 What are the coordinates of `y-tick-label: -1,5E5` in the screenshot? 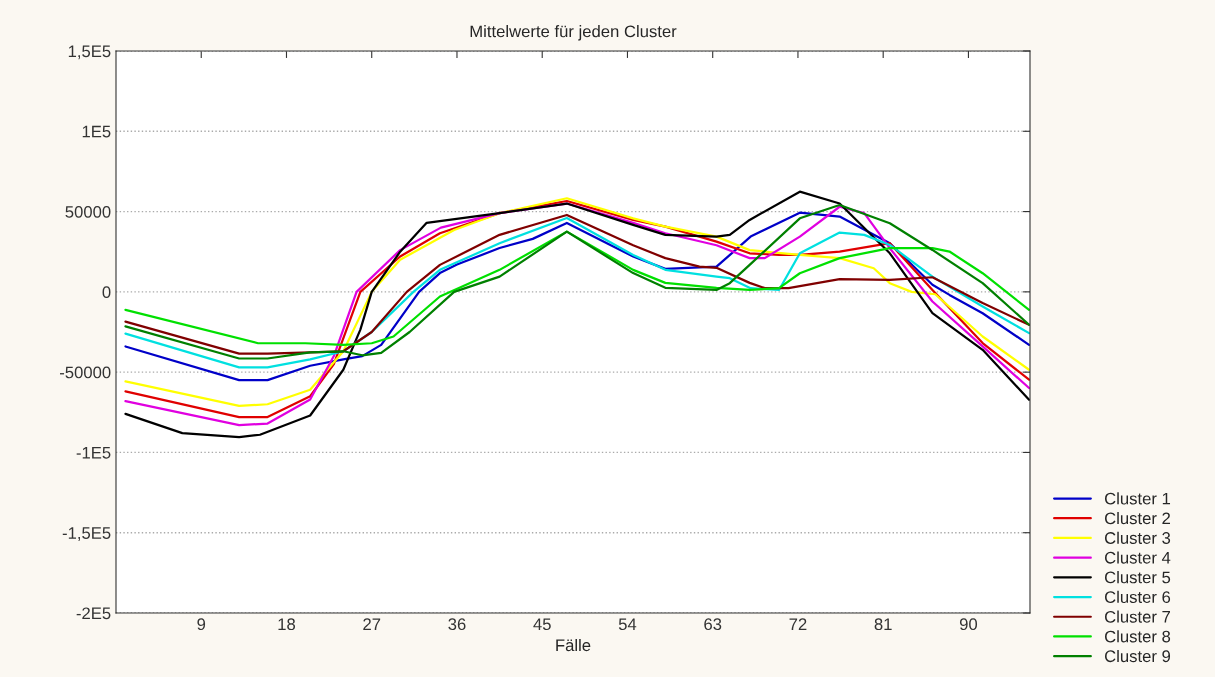 It's located at (86, 534).